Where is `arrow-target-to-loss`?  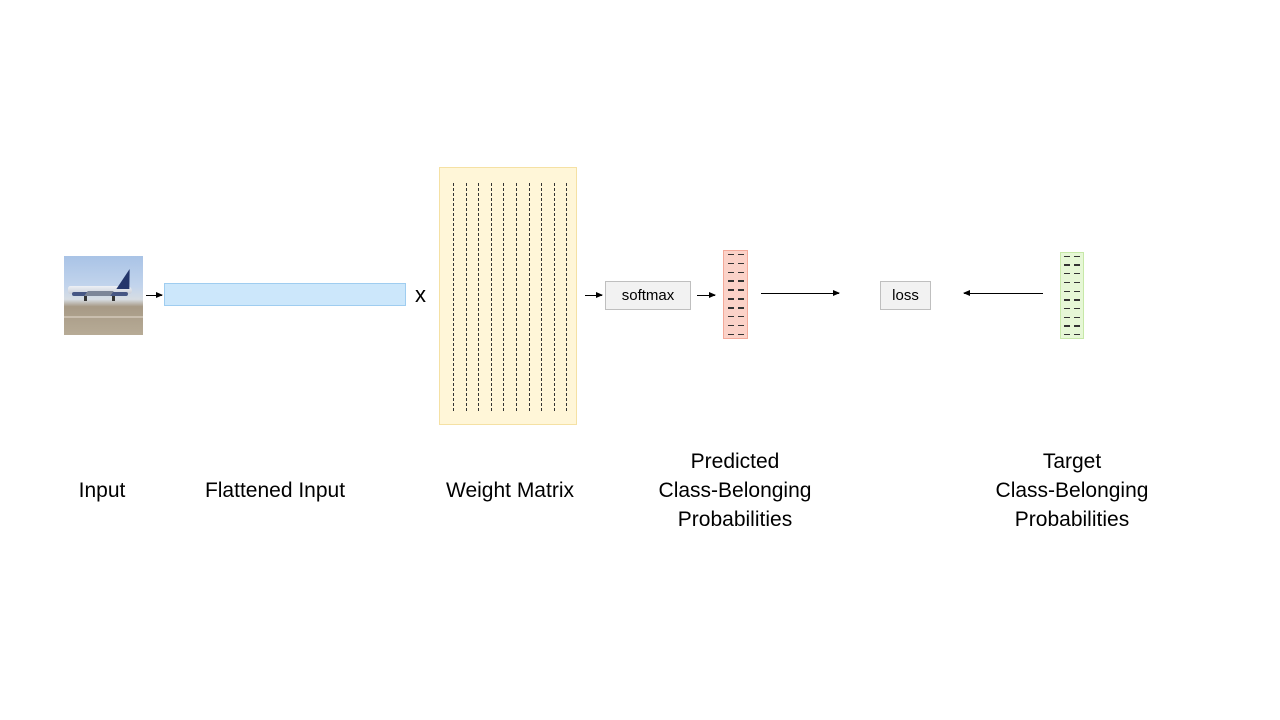 arrow-target-to-loss is located at coordinates (1003, 293).